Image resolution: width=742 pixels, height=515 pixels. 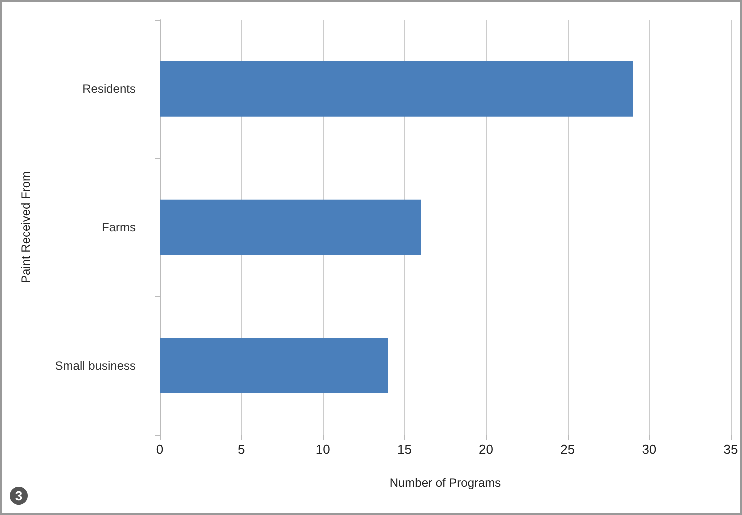 What do you see at coordinates (731, 449) in the screenshot?
I see `x-tick-label: 35` at bounding box center [731, 449].